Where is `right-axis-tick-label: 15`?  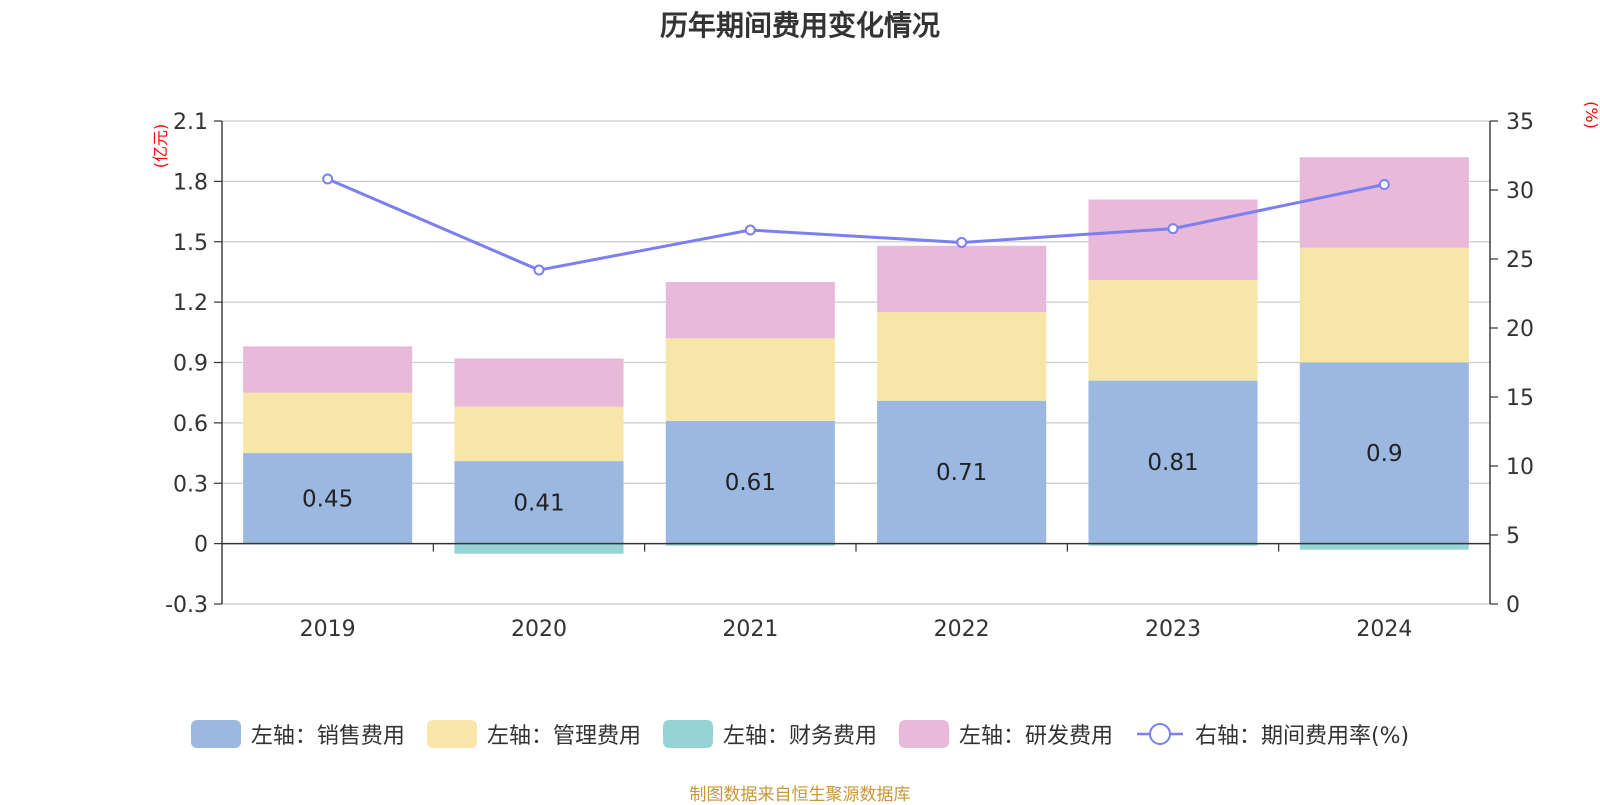 right-axis-tick-label: 15 is located at coordinates (1520, 398).